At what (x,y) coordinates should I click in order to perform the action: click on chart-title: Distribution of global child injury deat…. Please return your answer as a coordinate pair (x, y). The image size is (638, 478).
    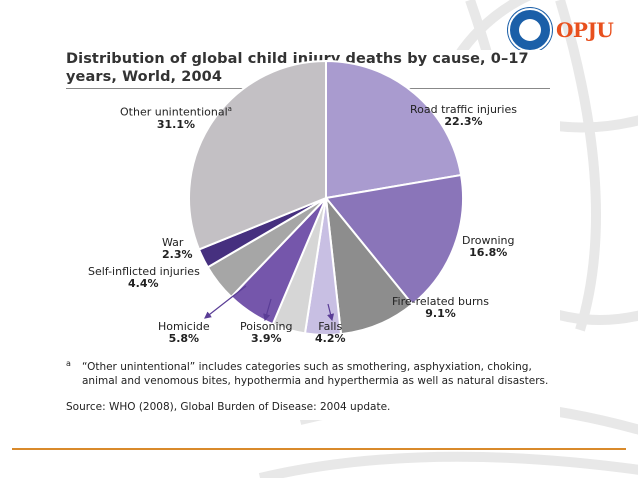
    Looking at the image, I should click on (297, 68).